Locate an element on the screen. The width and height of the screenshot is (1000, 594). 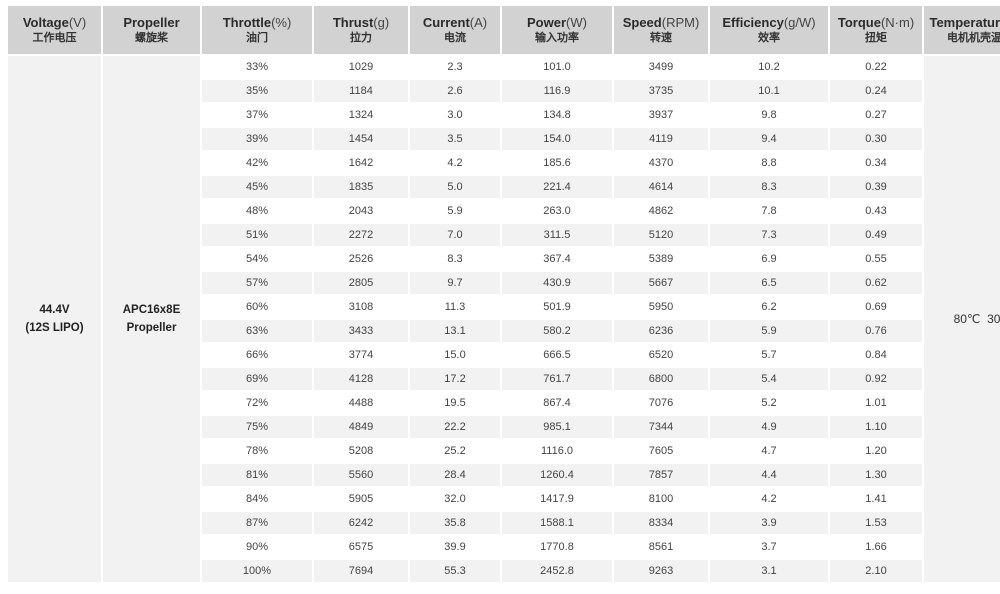
cell-current: 2.6 is located at coordinates (455, 91).